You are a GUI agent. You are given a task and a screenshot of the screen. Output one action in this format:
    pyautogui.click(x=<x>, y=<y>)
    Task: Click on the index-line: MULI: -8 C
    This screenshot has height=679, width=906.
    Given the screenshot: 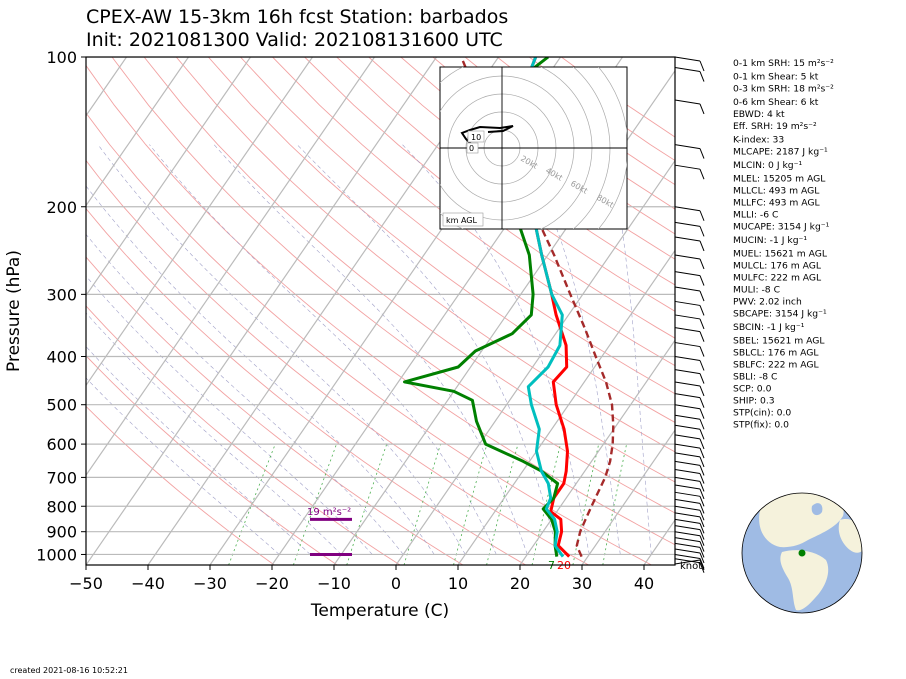 What is the action you would take?
    pyautogui.click(x=756, y=290)
    